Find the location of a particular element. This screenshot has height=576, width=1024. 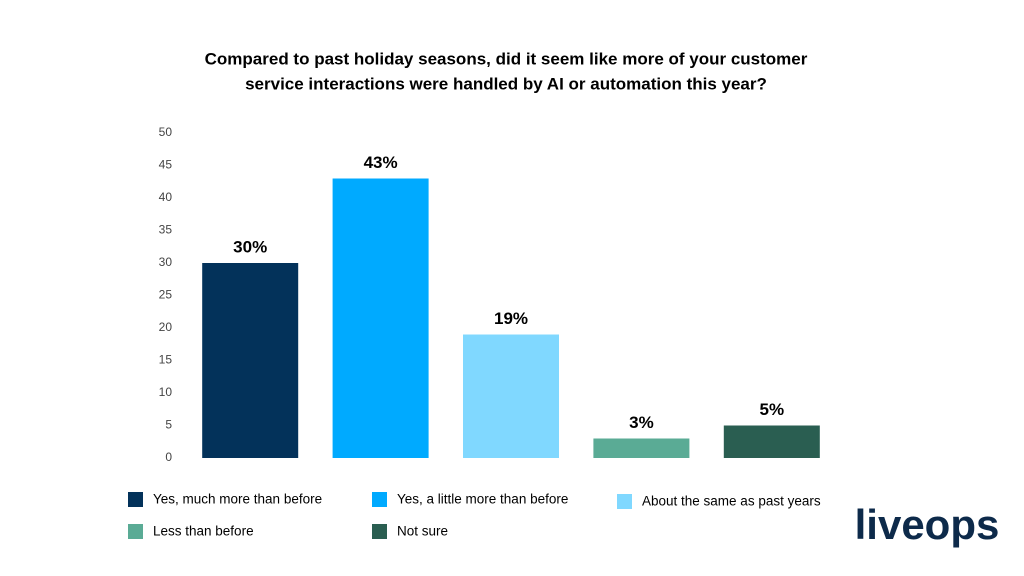

y-tick-label: 50 is located at coordinates (166, 132).